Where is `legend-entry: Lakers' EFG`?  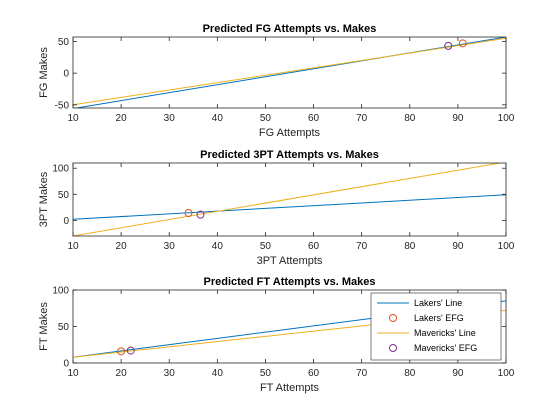 legend-entry: Lakers' EFG is located at coordinates (426, 318).